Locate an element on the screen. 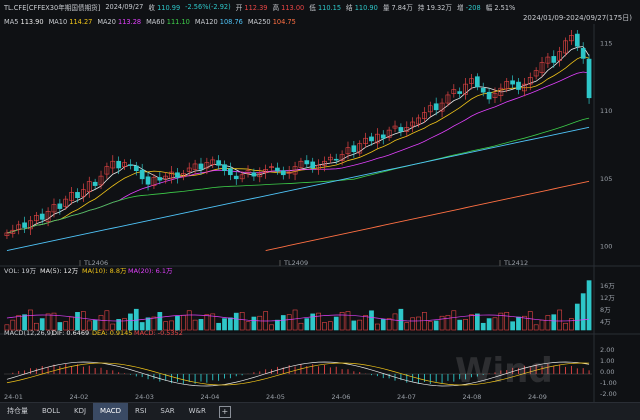 The height and width of the screenshot is (420, 640). tab-macd: MACD is located at coordinates (111, 411).